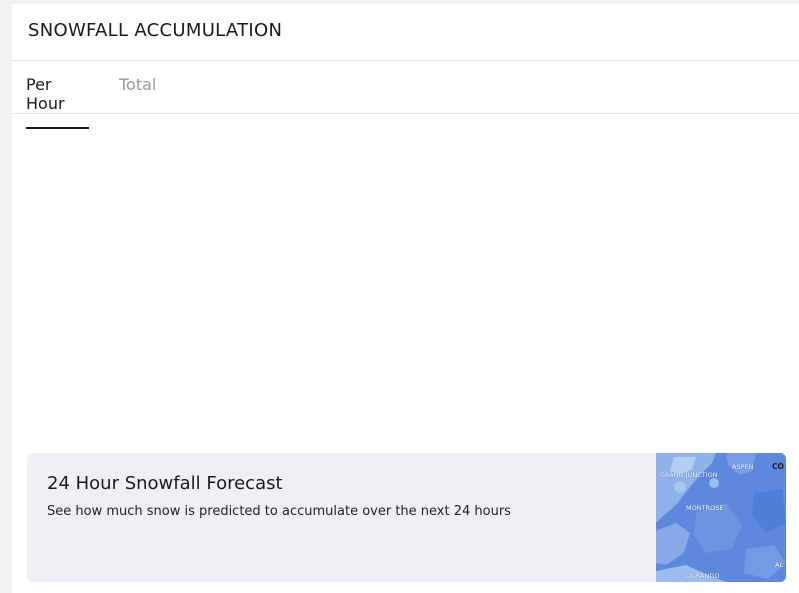 This screenshot has height=593, width=799. I want to click on tab-per-hour: Per Hour, so click(57, 102).